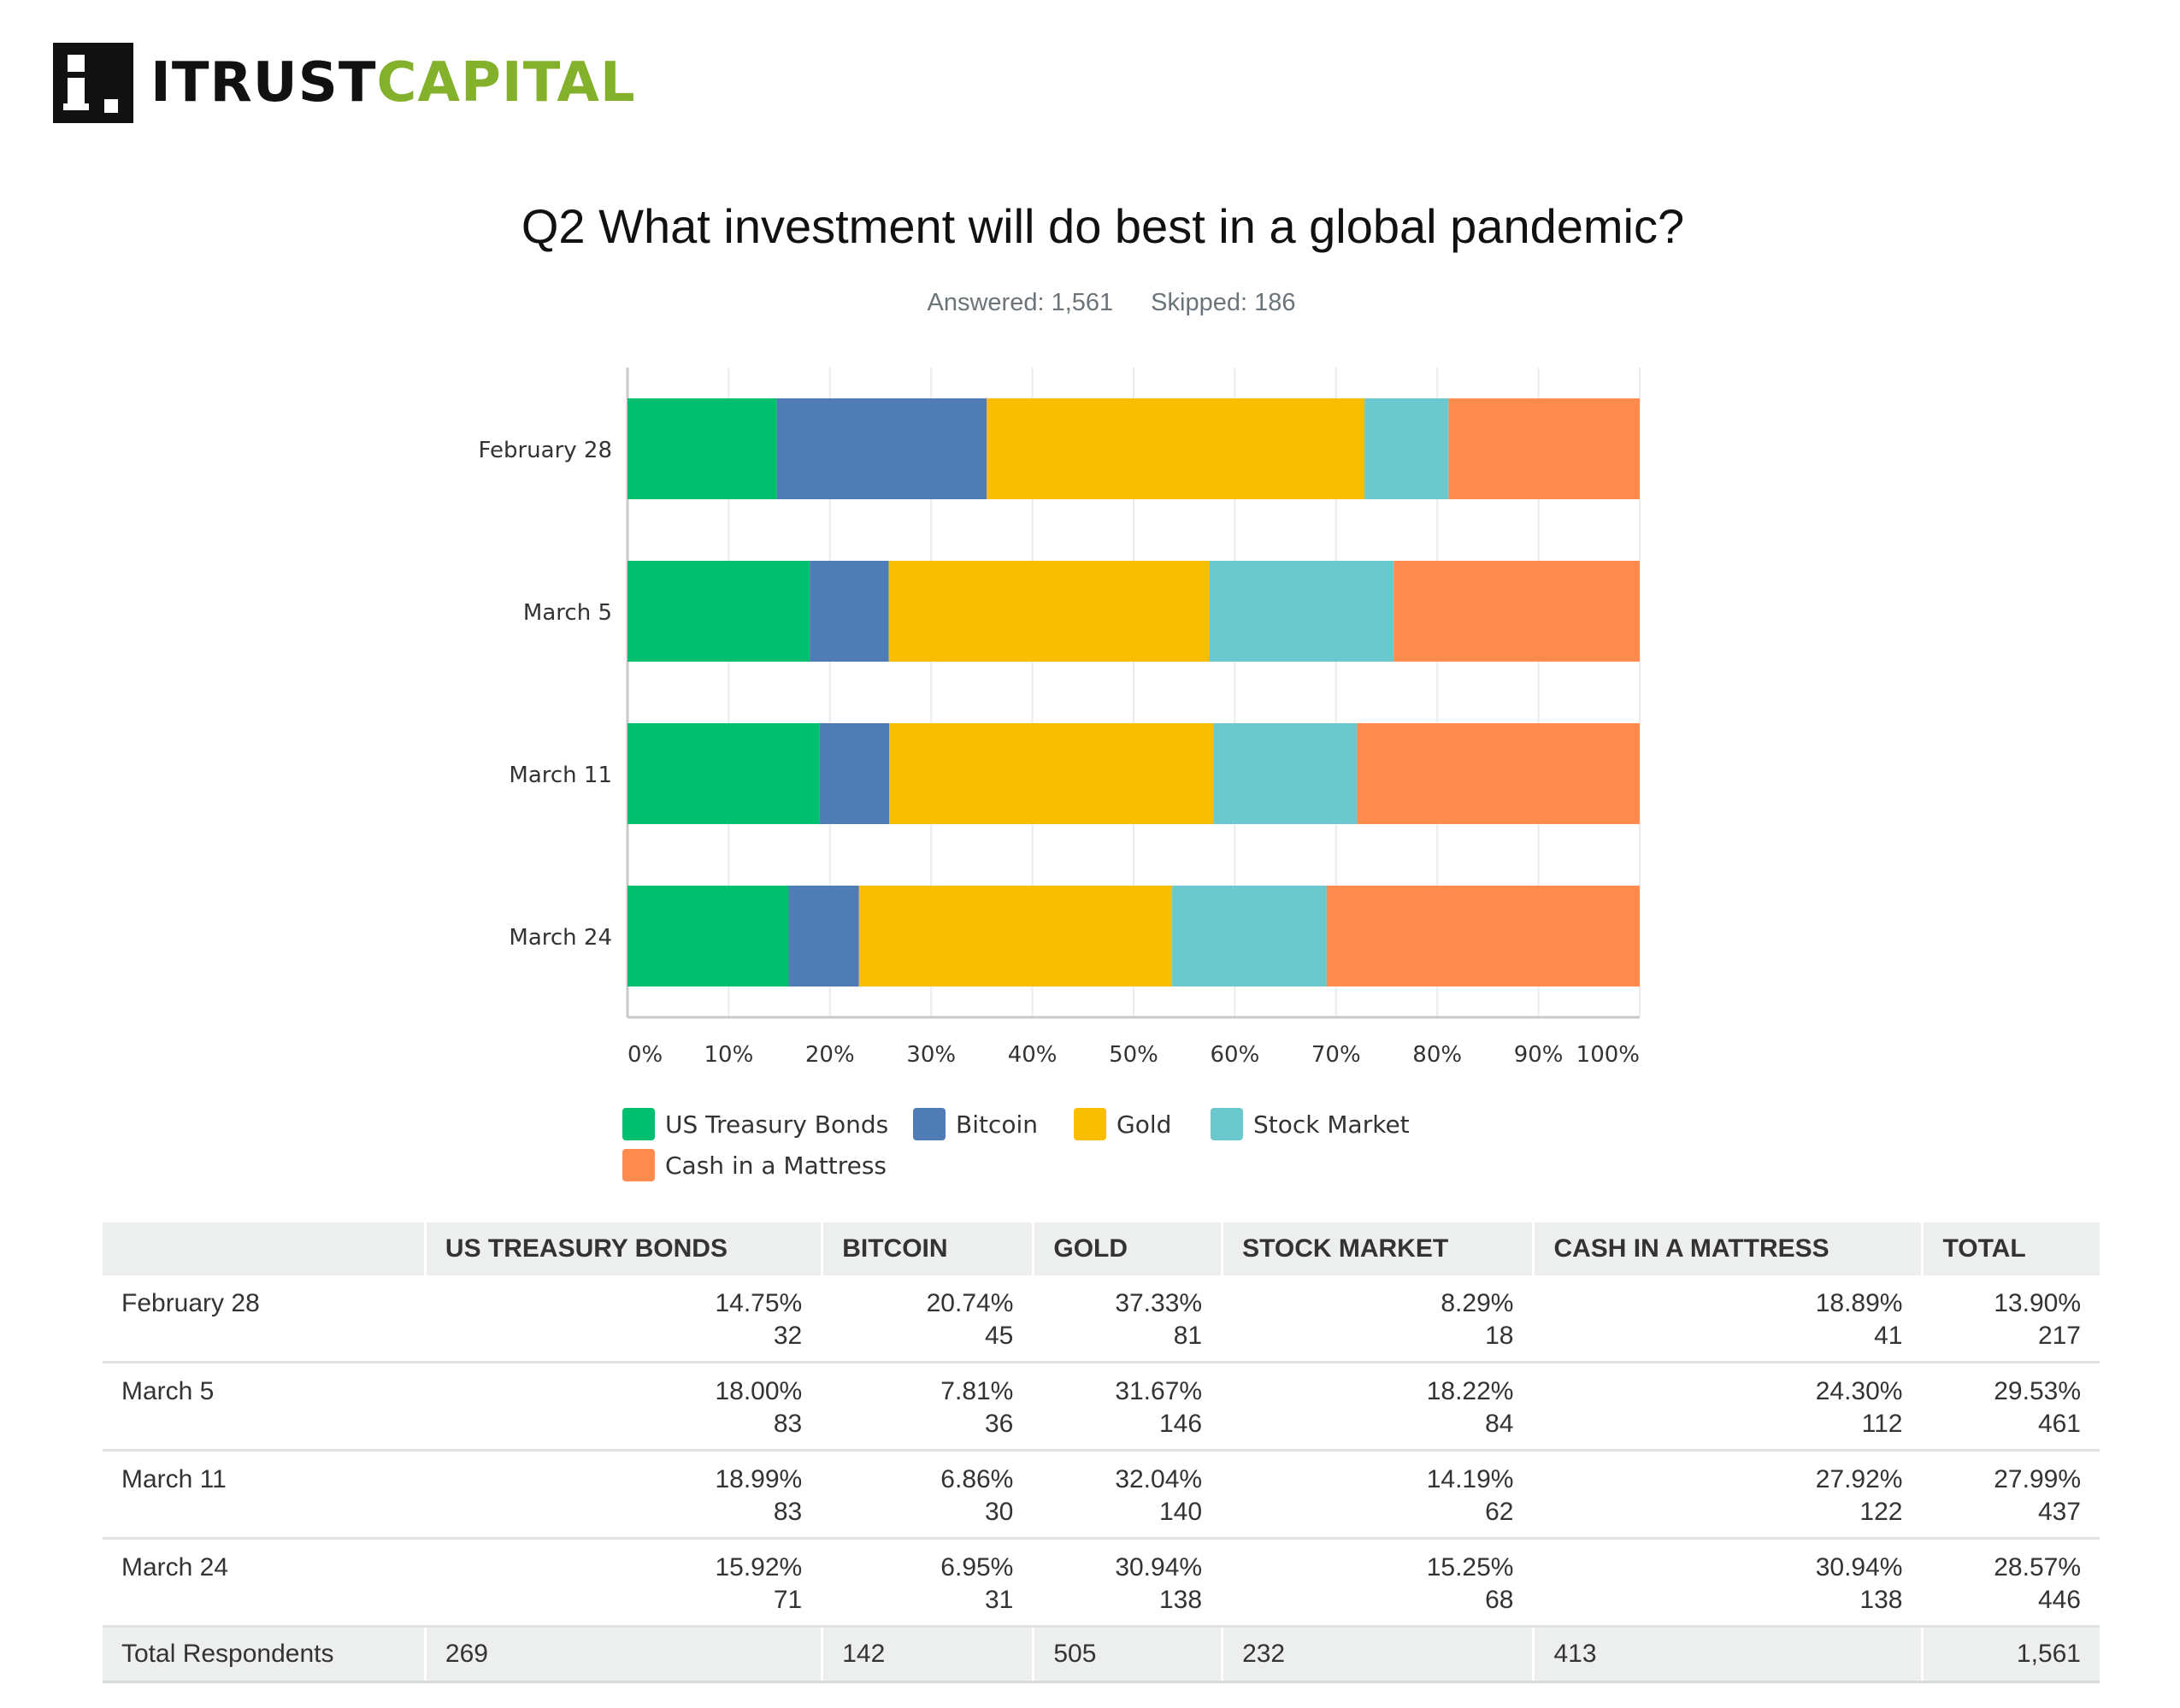 This screenshot has width=2180, height=1708. I want to click on row-label: March 11, so click(264, 1495).